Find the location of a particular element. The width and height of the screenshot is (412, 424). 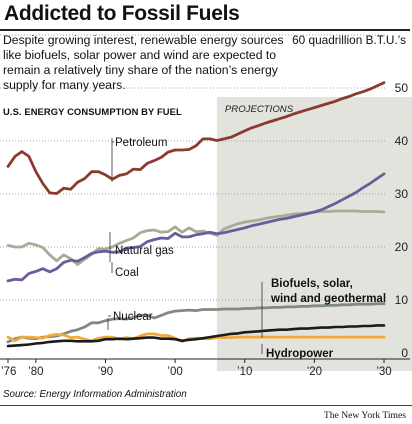

series-line-nuclear is located at coordinates (196, 323).